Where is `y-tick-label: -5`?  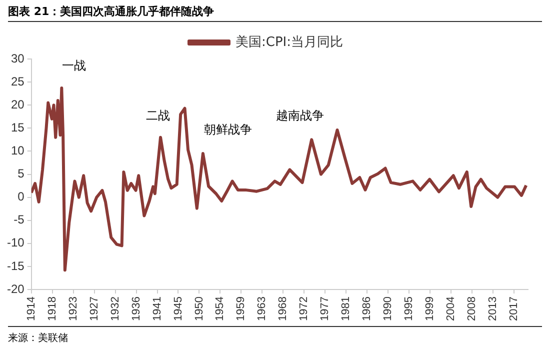 y-tick-label: -5 is located at coordinates (19, 219).